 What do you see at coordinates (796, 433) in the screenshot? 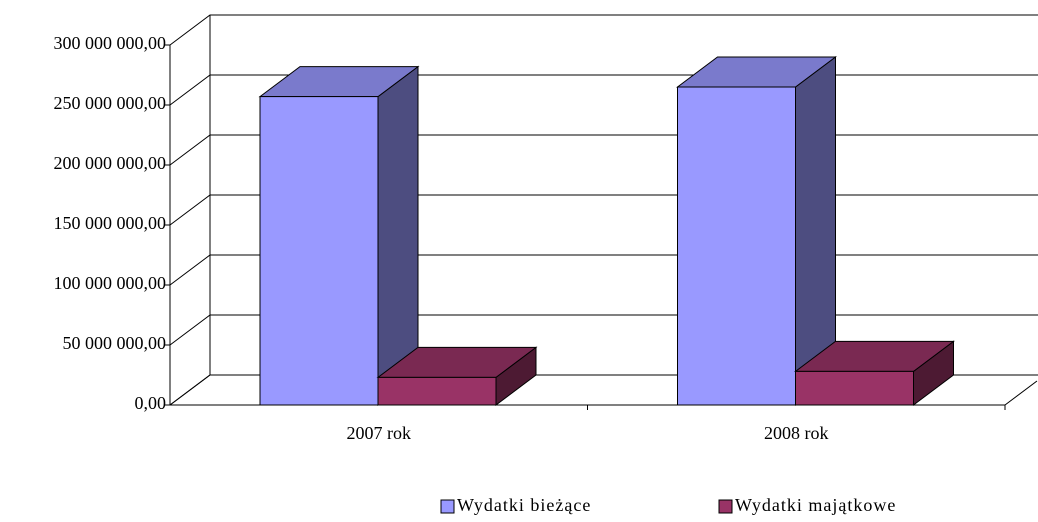
I see `x-tick-label: 2008 rok` at bounding box center [796, 433].